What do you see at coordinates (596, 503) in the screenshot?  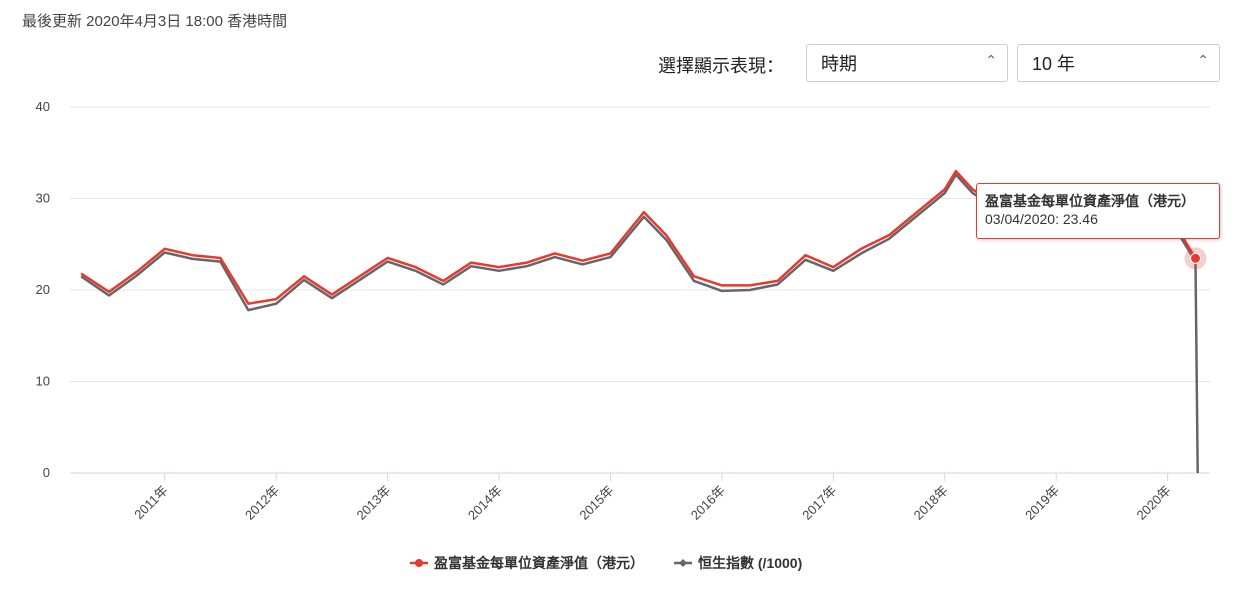 I see `x-tick-label: 2015年` at bounding box center [596, 503].